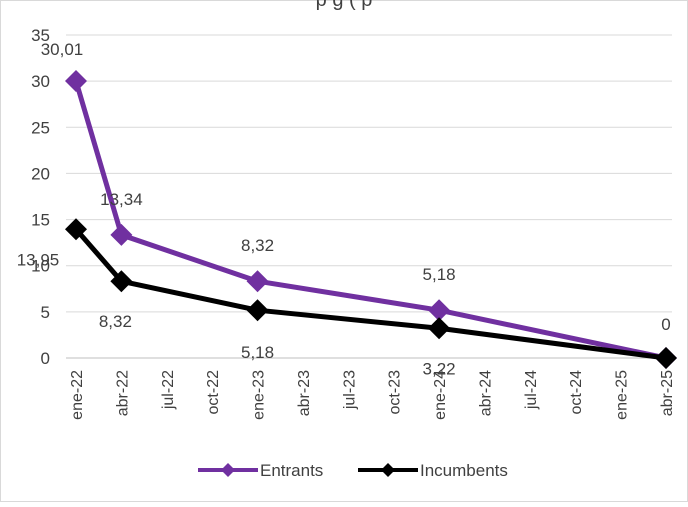 This screenshot has width=688, height=507. Describe the element at coordinates (622, 395) in the screenshot. I see `x-tick-label: ene-25` at that location.